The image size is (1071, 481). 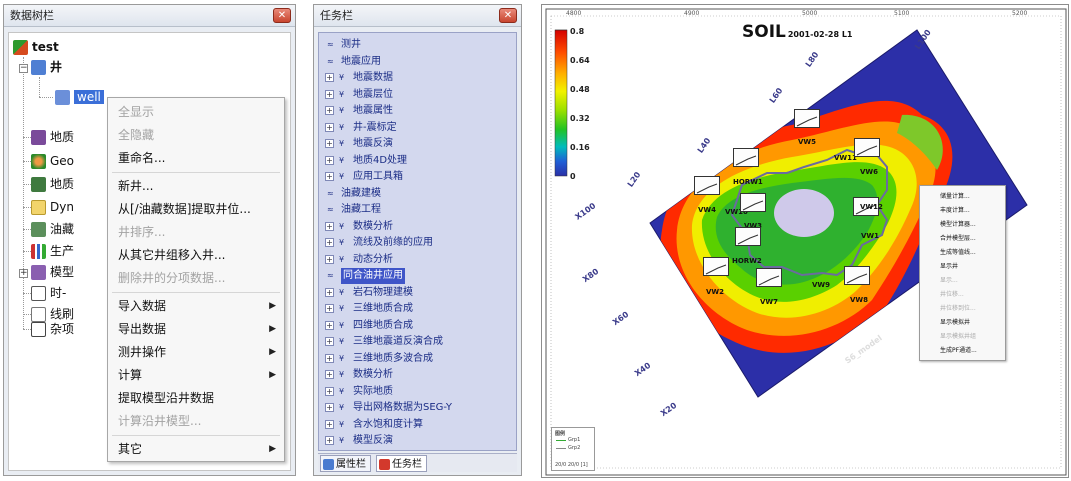 What do you see at coordinates (417, 194) in the screenshot?
I see `task-item: ≈ 油藏建模` at bounding box center [417, 194].